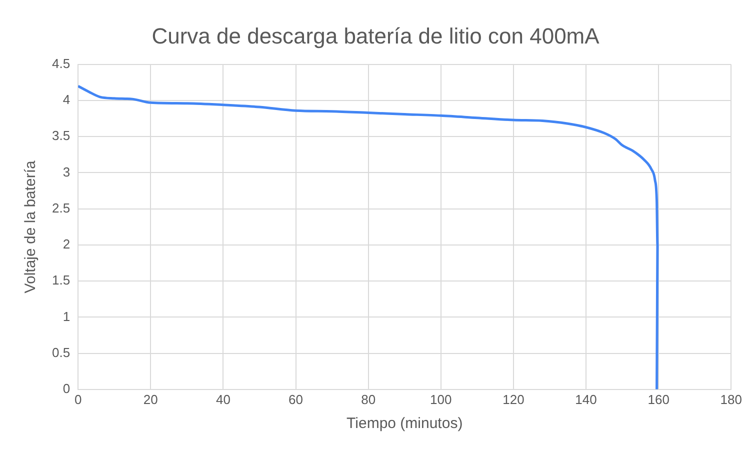 Image resolution: width=753 pixels, height=449 pixels. What do you see at coordinates (513, 399) in the screenshot?
I see `x-tick-label: 120` at bounding box center [513, 399].